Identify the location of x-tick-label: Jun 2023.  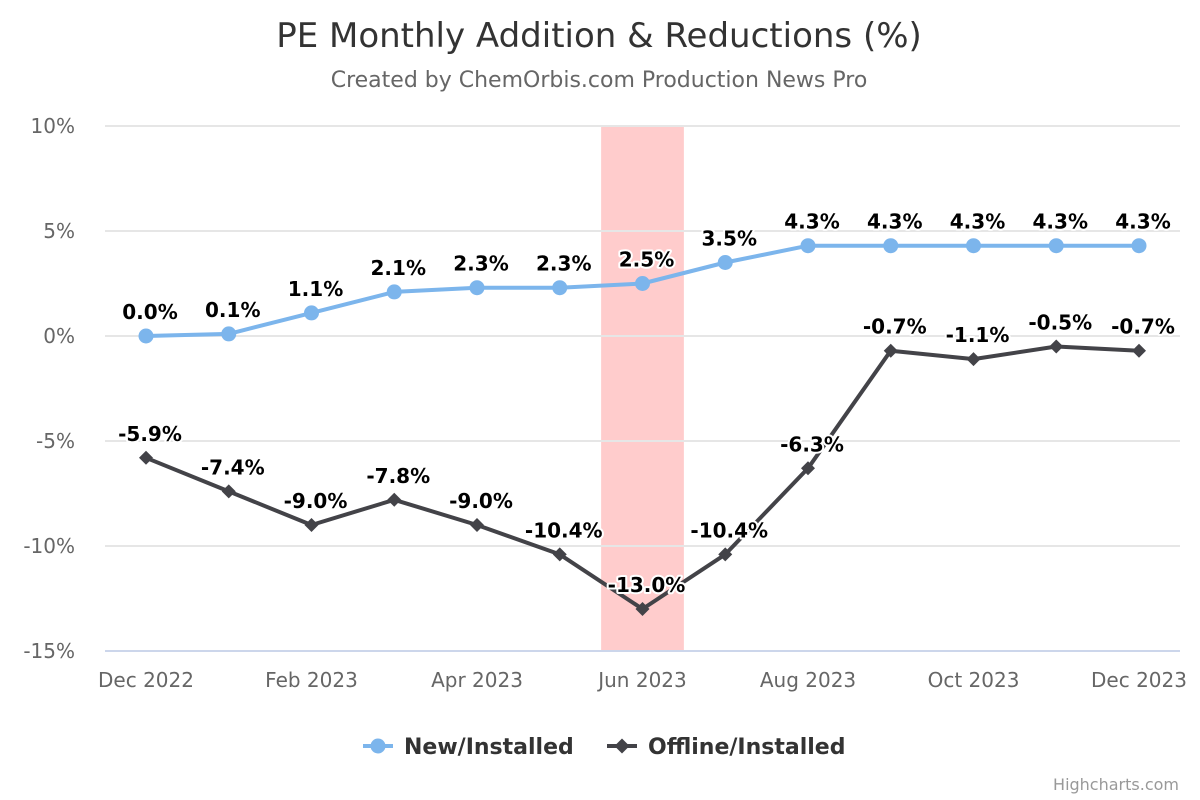
(641, 680).